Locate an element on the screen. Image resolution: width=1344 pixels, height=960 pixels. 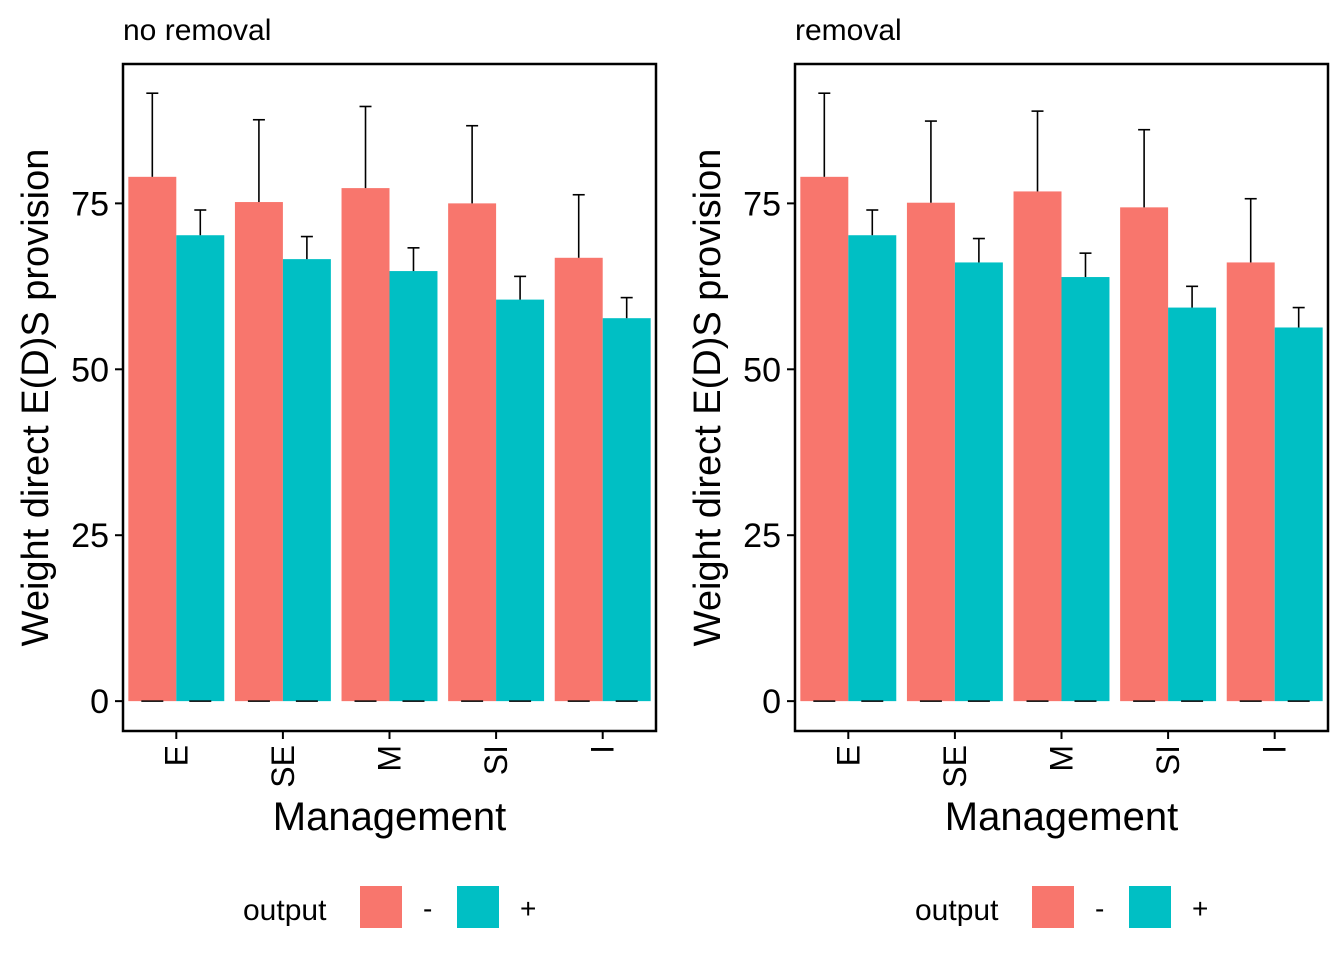
chart-title: removal is located at coordinates (848, 30).